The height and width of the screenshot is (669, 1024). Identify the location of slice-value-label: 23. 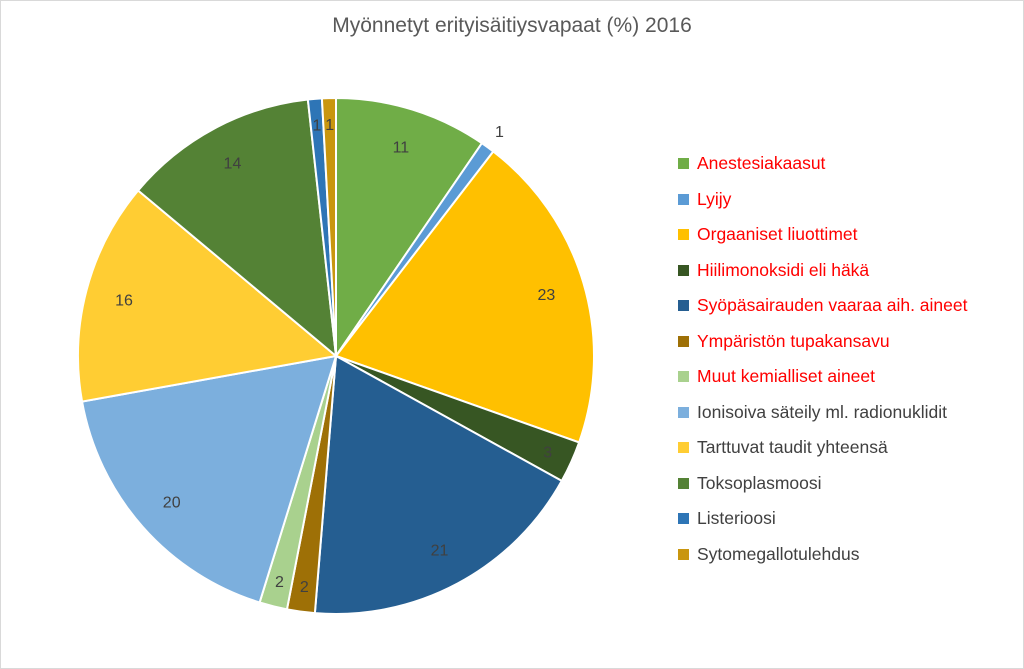
(546, 295).